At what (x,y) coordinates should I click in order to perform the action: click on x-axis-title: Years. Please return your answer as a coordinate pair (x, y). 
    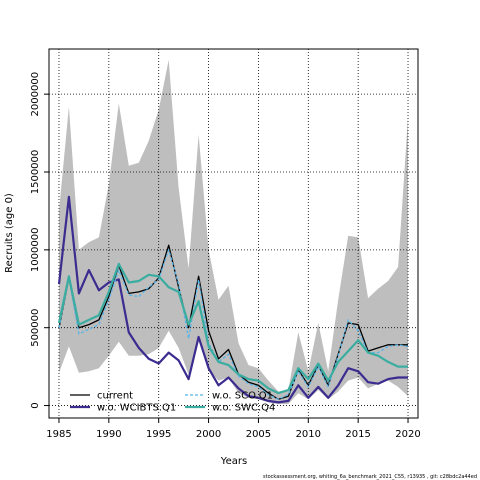
    Looking at the image, I should click on (233, 461).